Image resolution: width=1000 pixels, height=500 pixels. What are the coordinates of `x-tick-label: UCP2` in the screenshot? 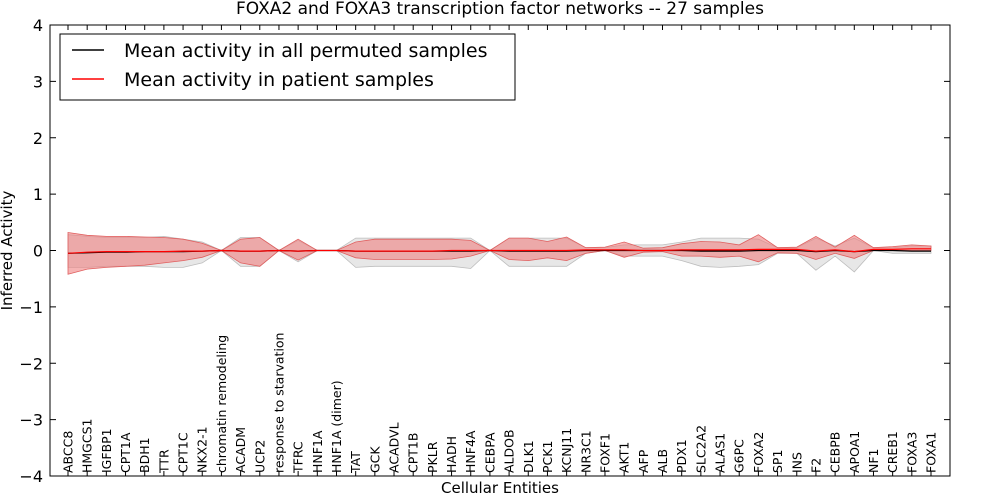 It's located at (259, 456).